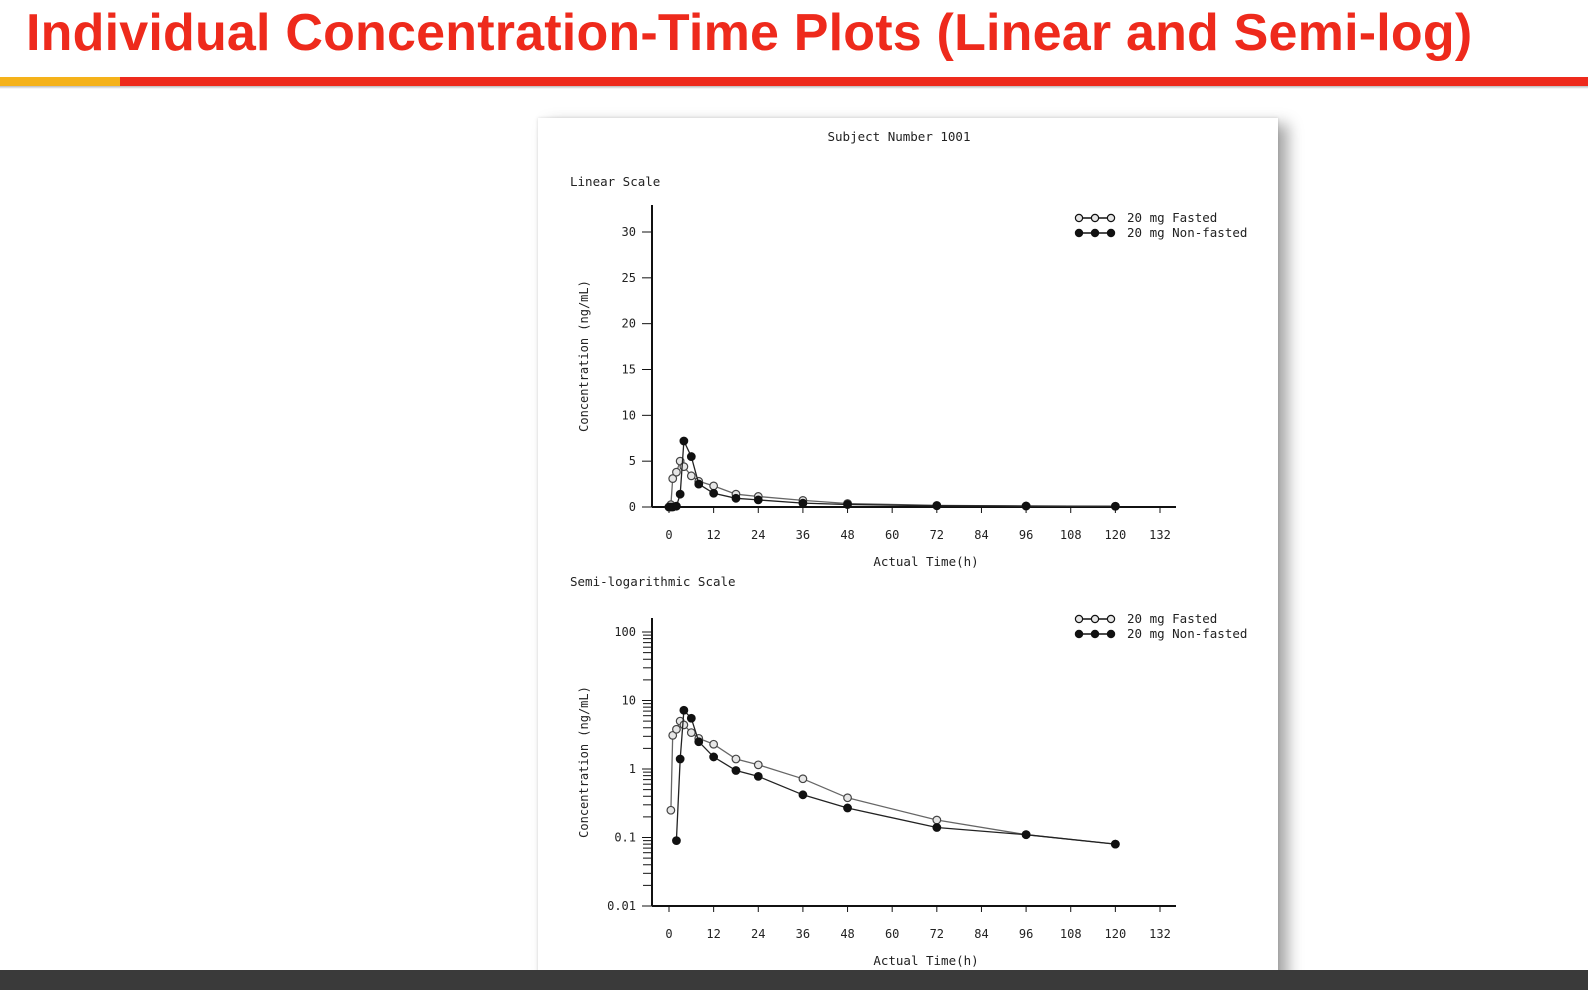  Describe the element at coordinates (1026, 535) in the screenshot. I see `linear-x-tick-label: 96` at that location.